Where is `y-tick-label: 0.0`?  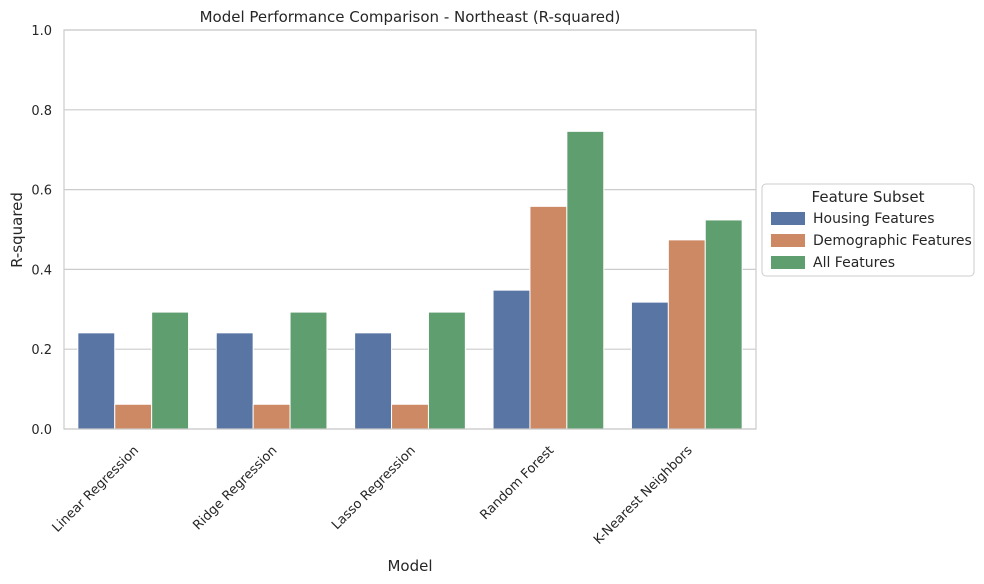
y-tick-label: 0.0 is located at coordinates (41, 430).